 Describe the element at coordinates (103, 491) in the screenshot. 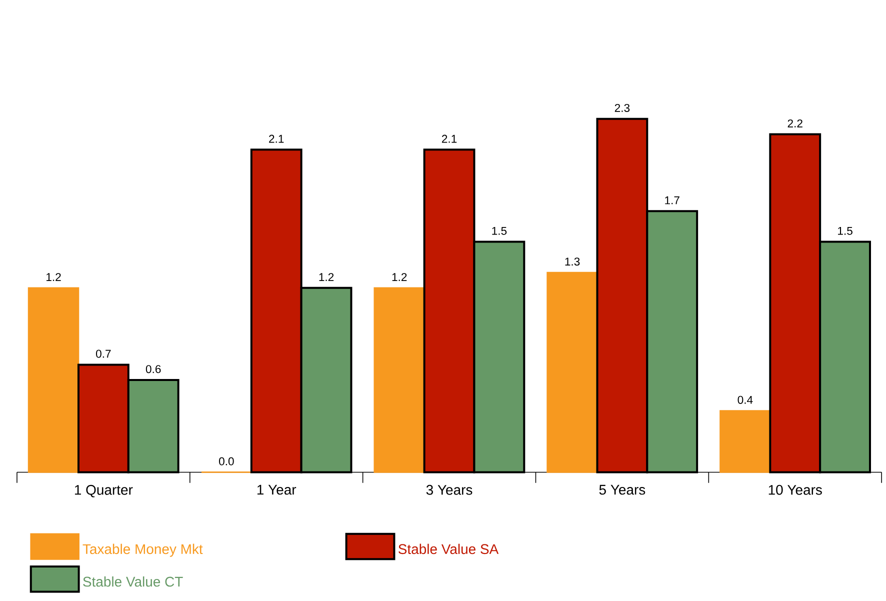

I see `x-tick-label: 1 Quarter` at that location.